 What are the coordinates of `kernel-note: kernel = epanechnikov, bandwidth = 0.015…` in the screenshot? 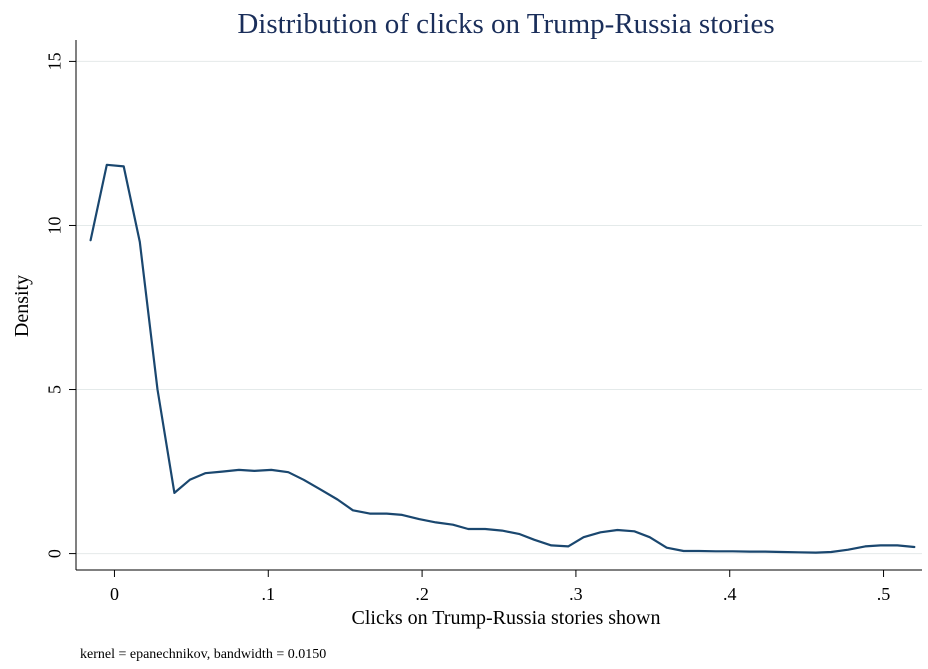 It's located at (203, 654).